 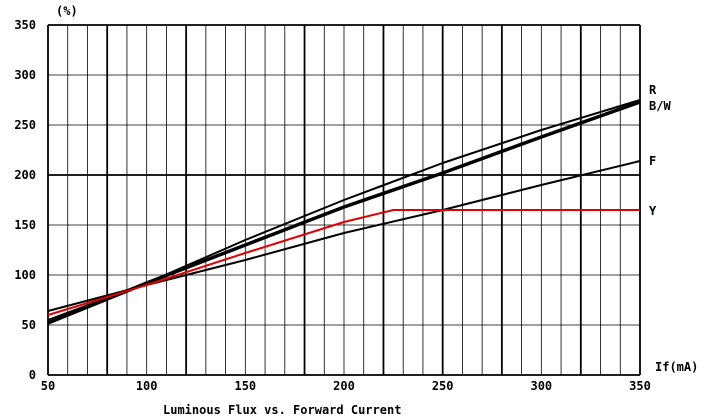 I want to click on chart-title: Luminous Flux vs. Forward Current, so click(x=282, y=410).